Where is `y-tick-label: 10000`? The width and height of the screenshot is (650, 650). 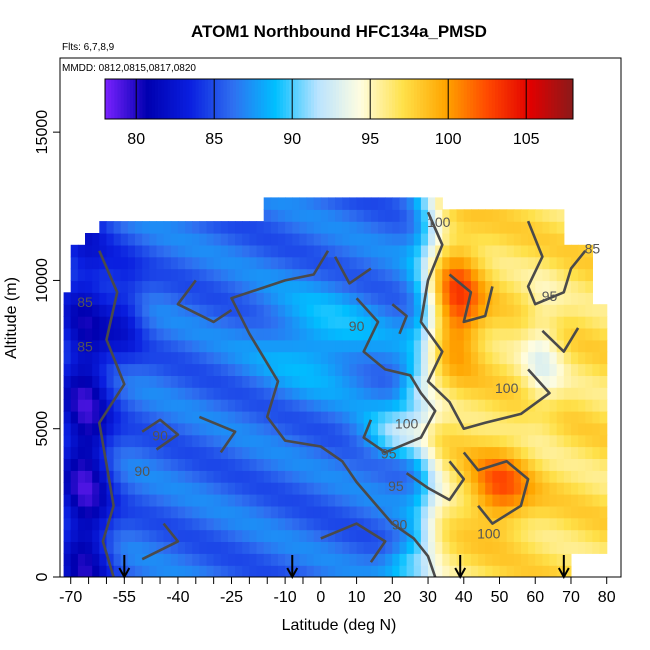 y-tick-label: 10000 is located at coordinates (42, 280).